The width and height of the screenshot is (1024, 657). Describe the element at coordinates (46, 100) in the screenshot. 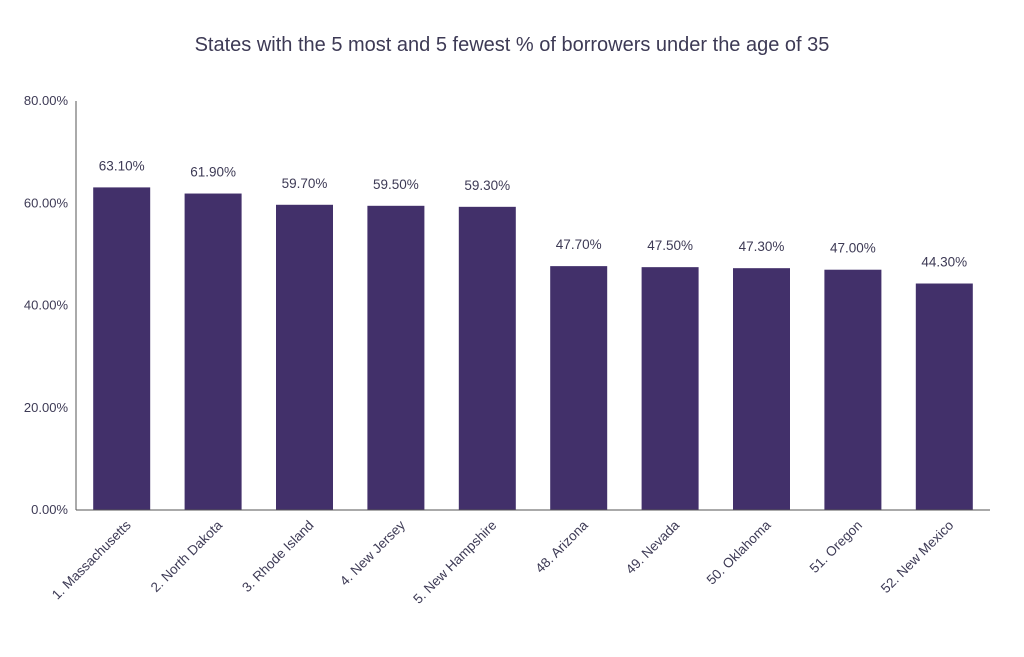

I see `y-tick-label: 80.00%` at that location.